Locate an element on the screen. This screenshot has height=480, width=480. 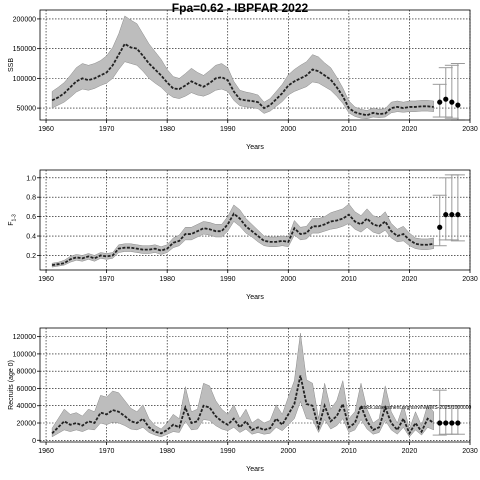
confidence-band is located at coordinates (242, 235).